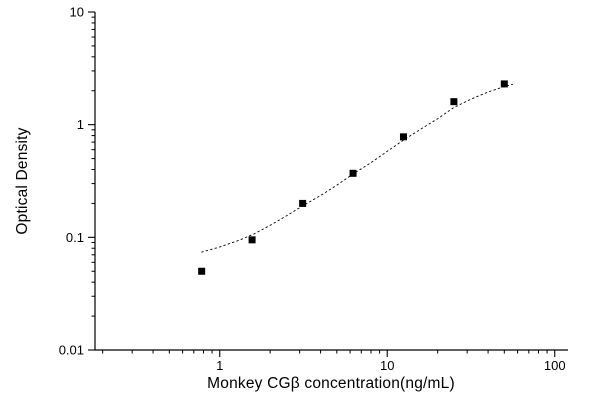 This screenshot has width=600, height=400. I want to click on y-axis-label: Optical Density, so click(22, 180).